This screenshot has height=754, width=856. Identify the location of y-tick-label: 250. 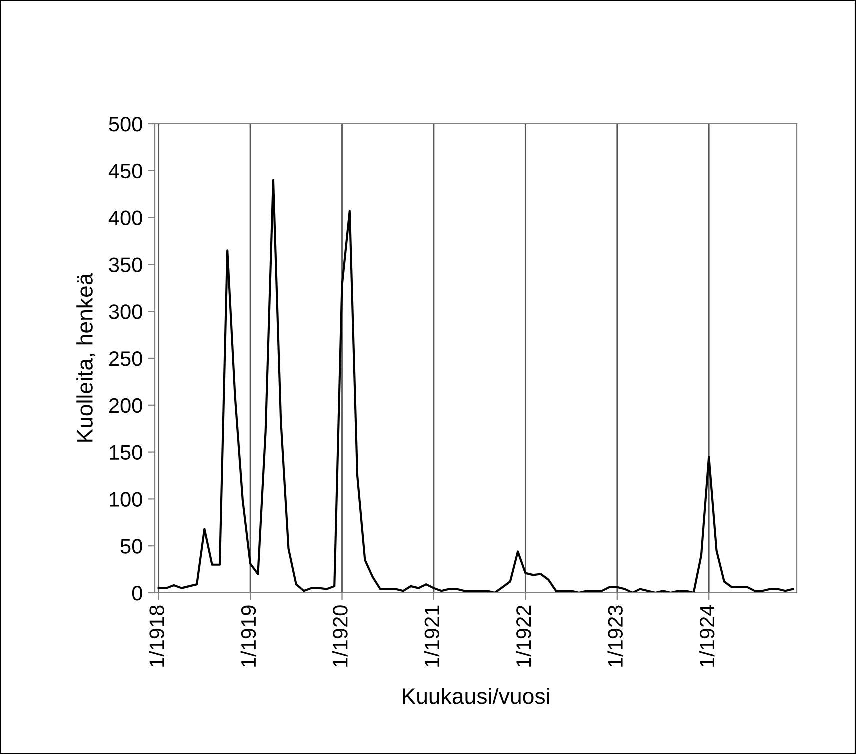
(125, 359).